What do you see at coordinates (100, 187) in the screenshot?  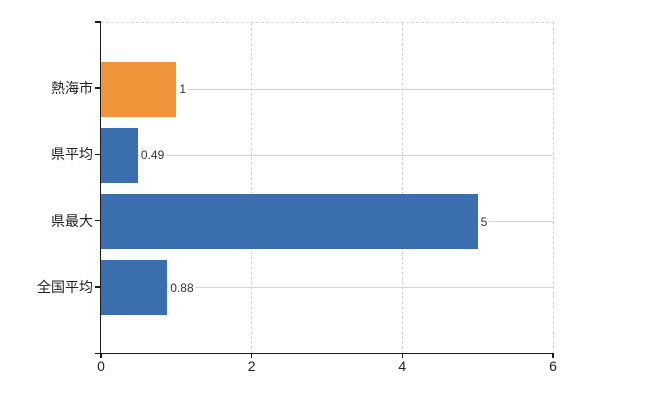 I see `y-axis-line` at bounding box center [100, 187].